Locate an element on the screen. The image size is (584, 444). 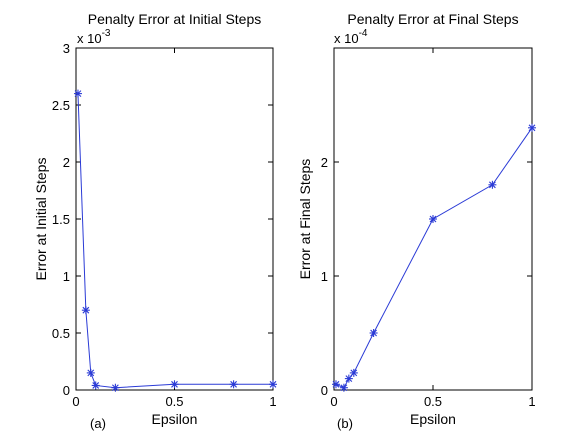
y-exponent-power: -4 is located at coordinates (363, 33).